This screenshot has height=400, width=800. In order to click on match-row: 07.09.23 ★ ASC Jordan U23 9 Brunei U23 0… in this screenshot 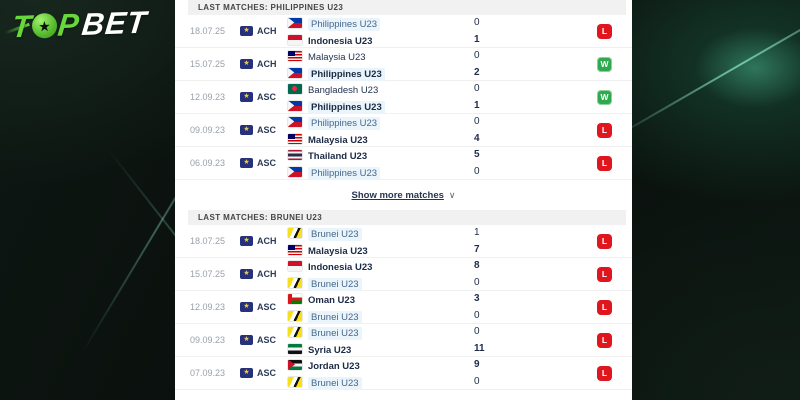, I will do `click(403, 373)`.